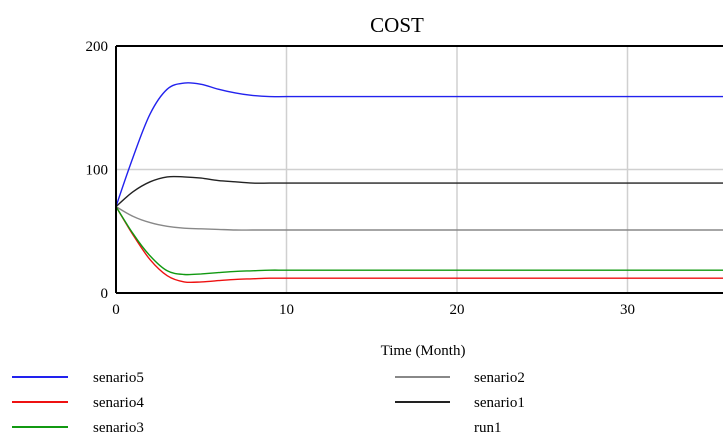 This screenshot has width=723, height=443. What do you see at coordinates (419, 241) in the screenshot?
I see `series-line-senario3` at bounding box center [419, 241].